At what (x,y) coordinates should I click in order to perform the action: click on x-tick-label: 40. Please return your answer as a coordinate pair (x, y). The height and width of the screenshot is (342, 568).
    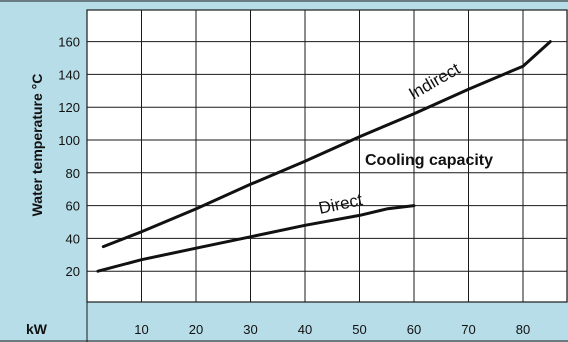
    Looking at the image, I should click on (305, 329).